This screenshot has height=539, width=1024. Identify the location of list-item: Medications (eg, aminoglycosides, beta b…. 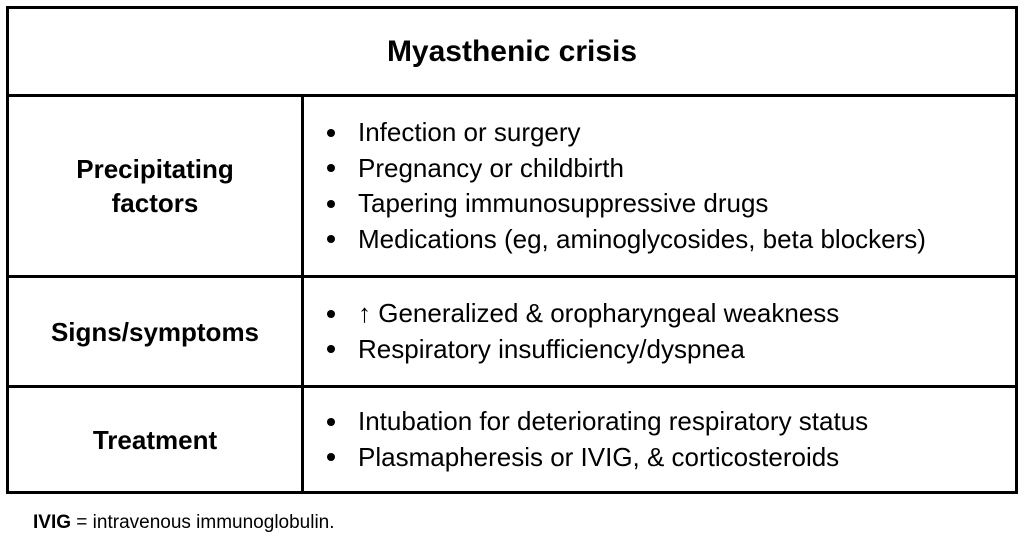
(671, 240).